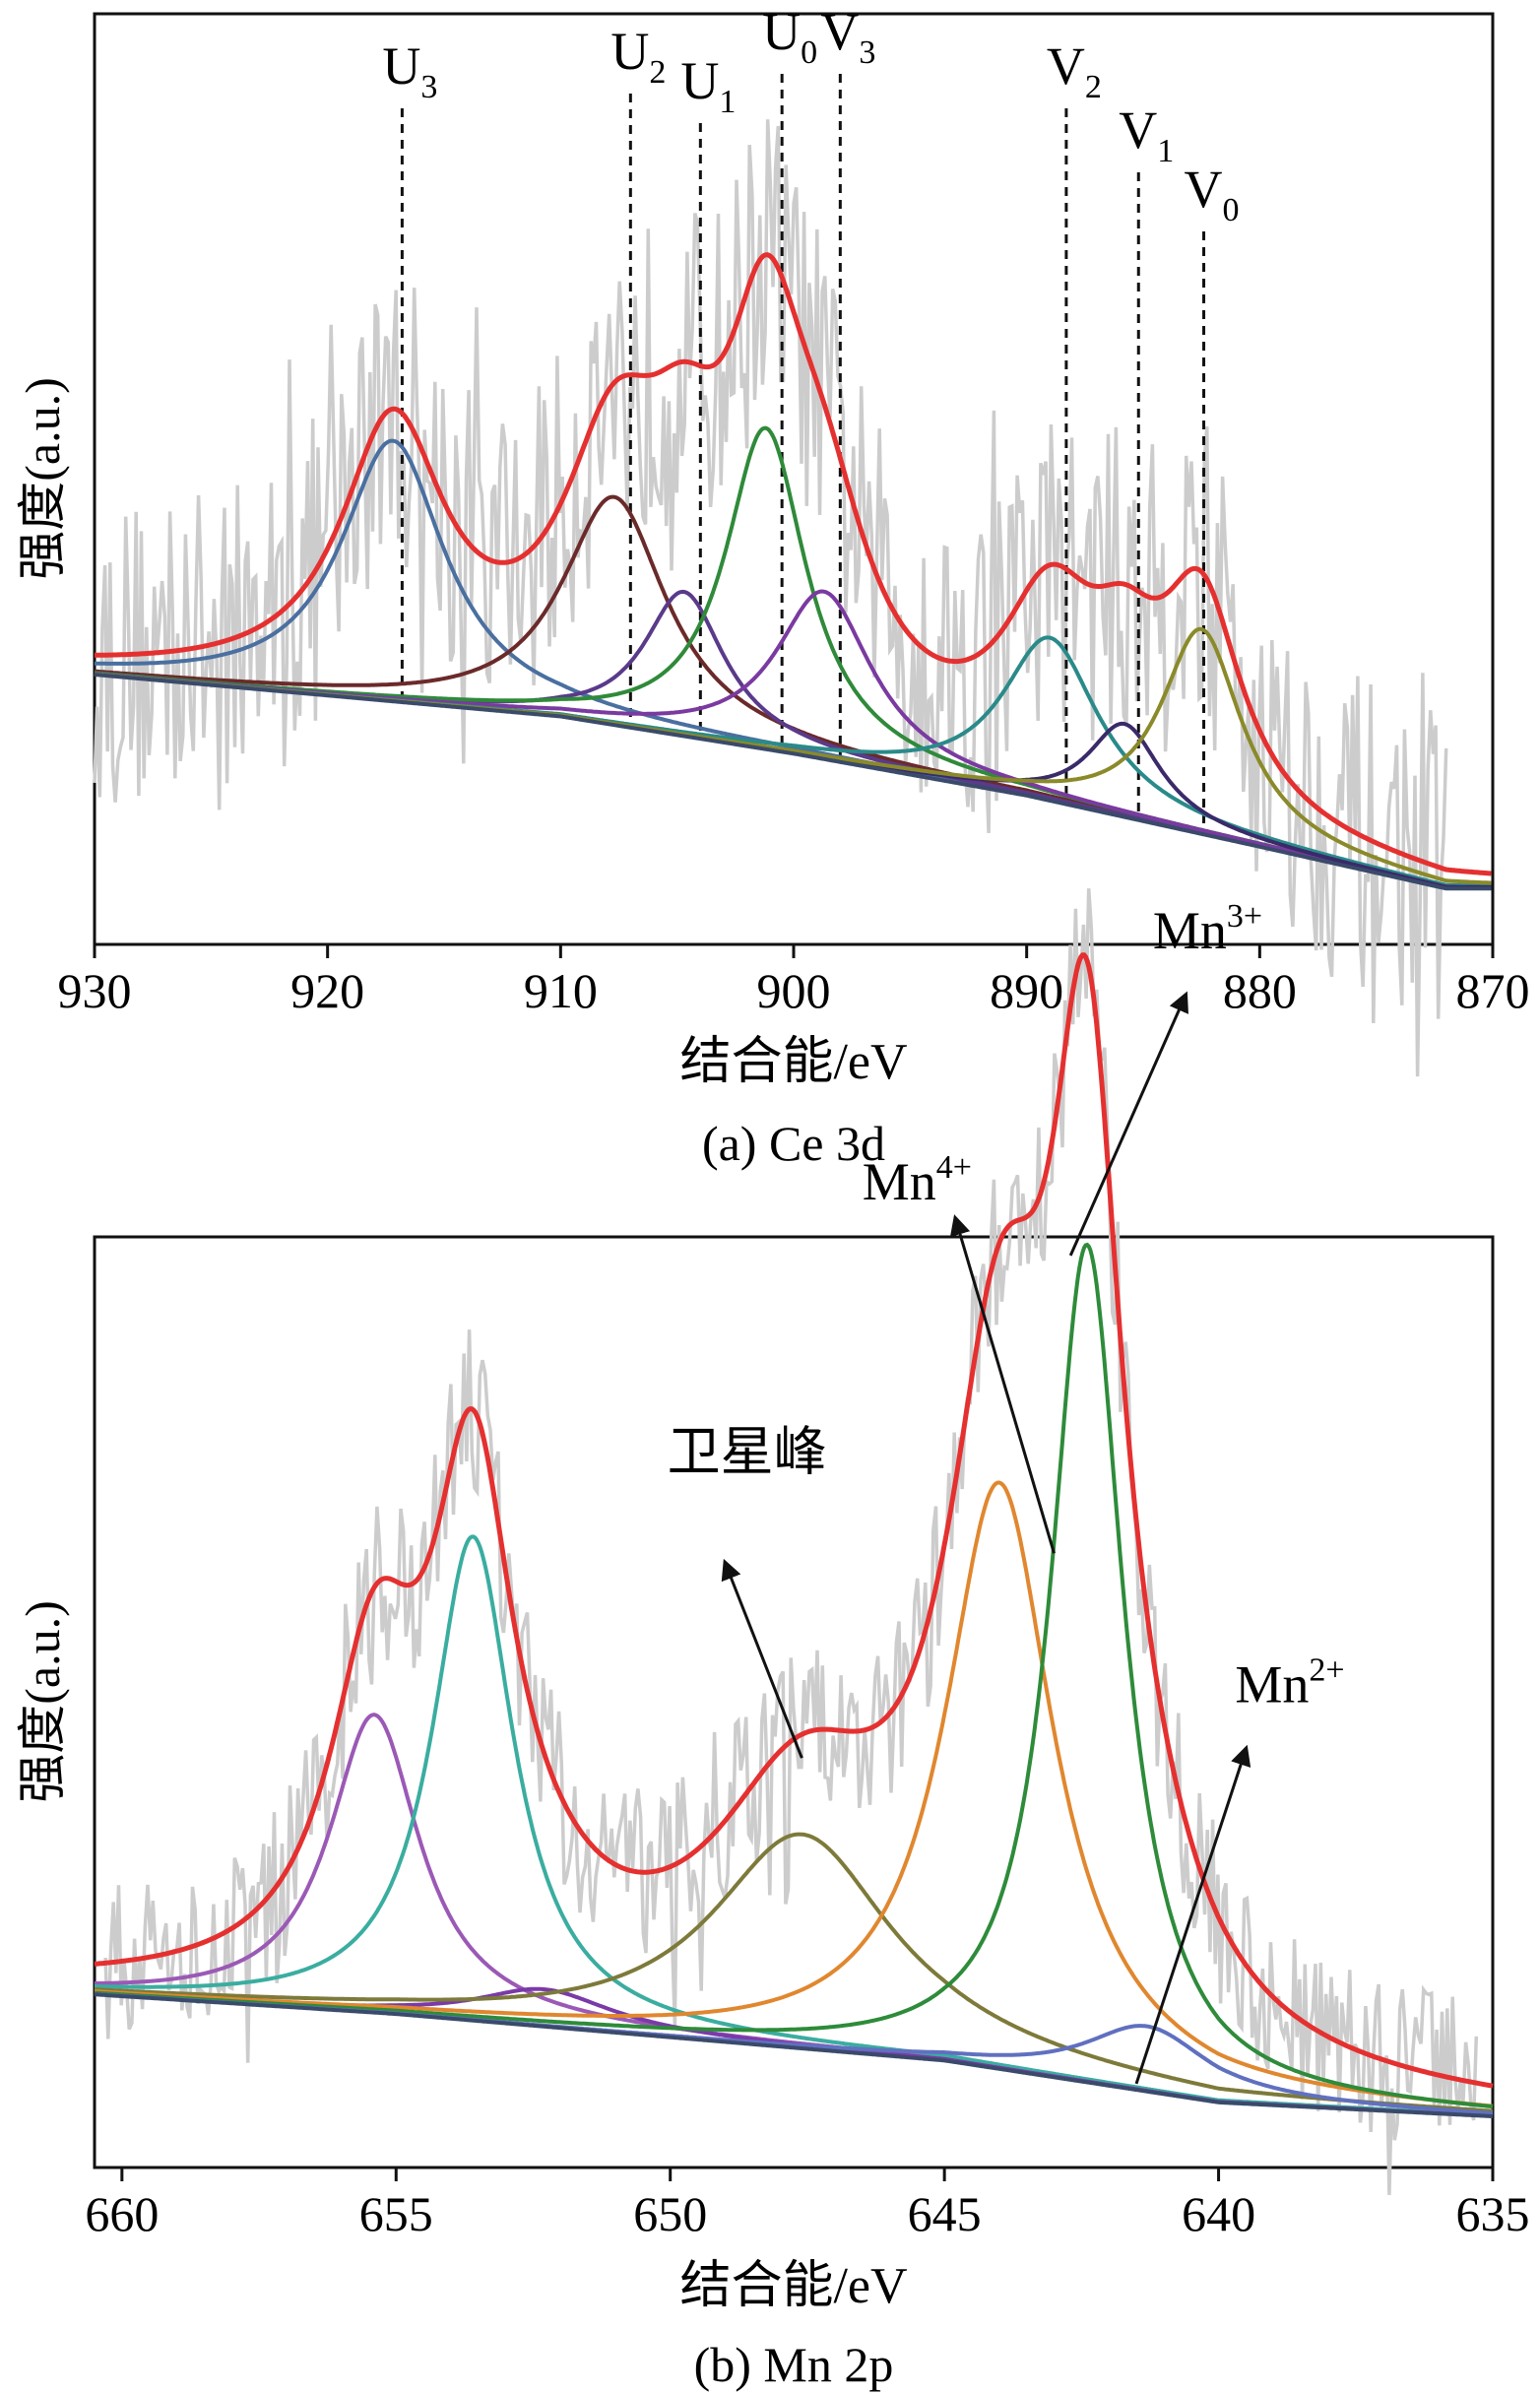 The height and width of the screenshot is (2395, 1540). Describe the element at coordinates (638, 57) in the screenshot. I see `peak-label-U2: U2` at that location.